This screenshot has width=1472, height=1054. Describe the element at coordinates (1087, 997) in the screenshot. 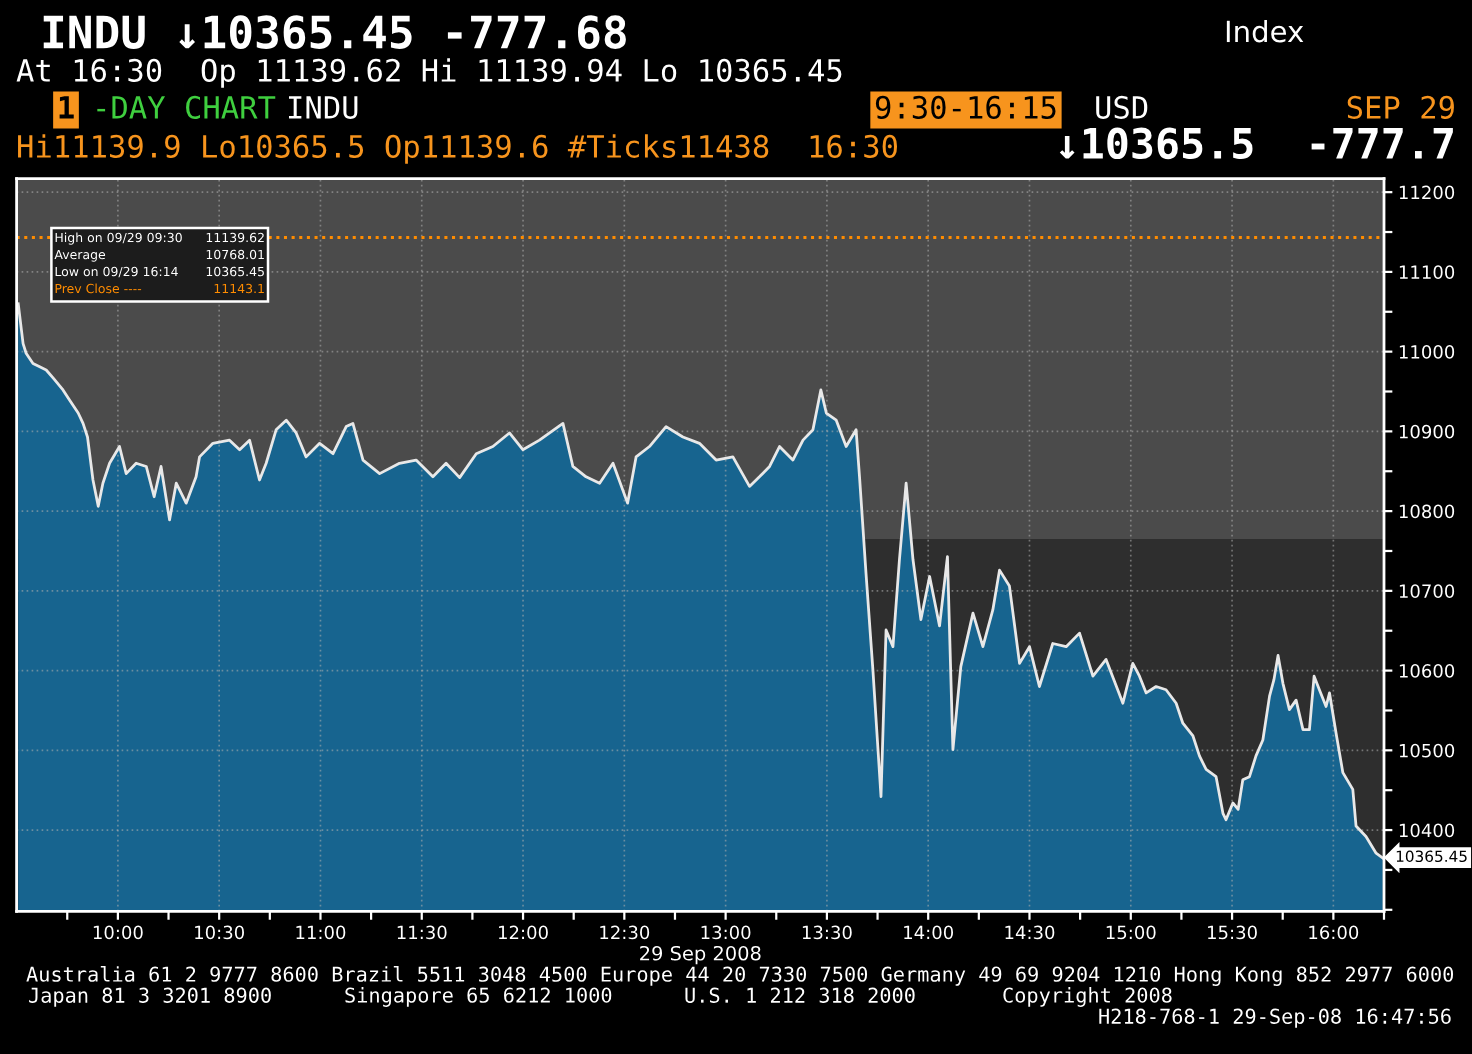

I see `text: Copyright 2008` at that location.